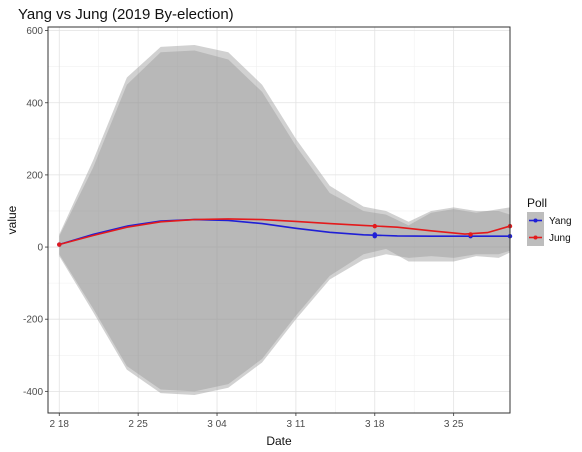  I want to click on chart-title: Yang vs Jung (2019 By-election), so click(126, 14).